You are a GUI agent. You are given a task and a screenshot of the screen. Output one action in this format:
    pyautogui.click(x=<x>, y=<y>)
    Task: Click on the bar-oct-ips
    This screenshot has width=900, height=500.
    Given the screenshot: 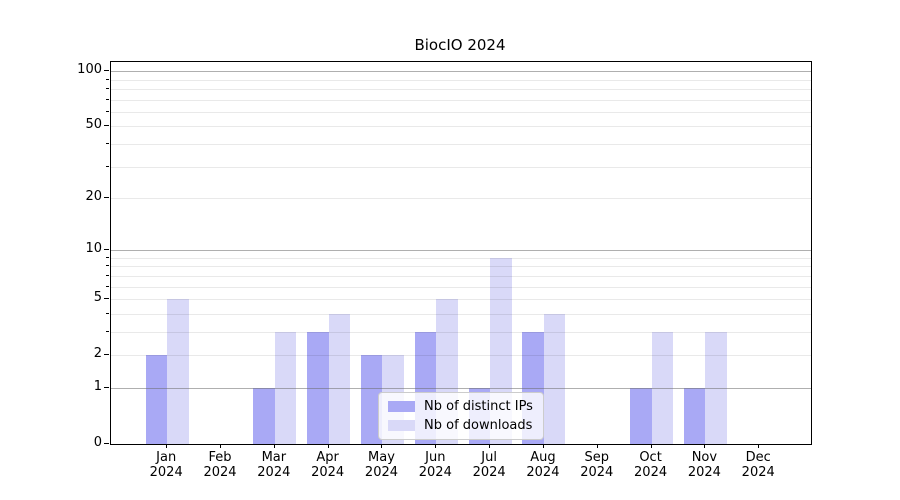 What is the action you would take?
    pyautogui.click(x=641, y=415)
    